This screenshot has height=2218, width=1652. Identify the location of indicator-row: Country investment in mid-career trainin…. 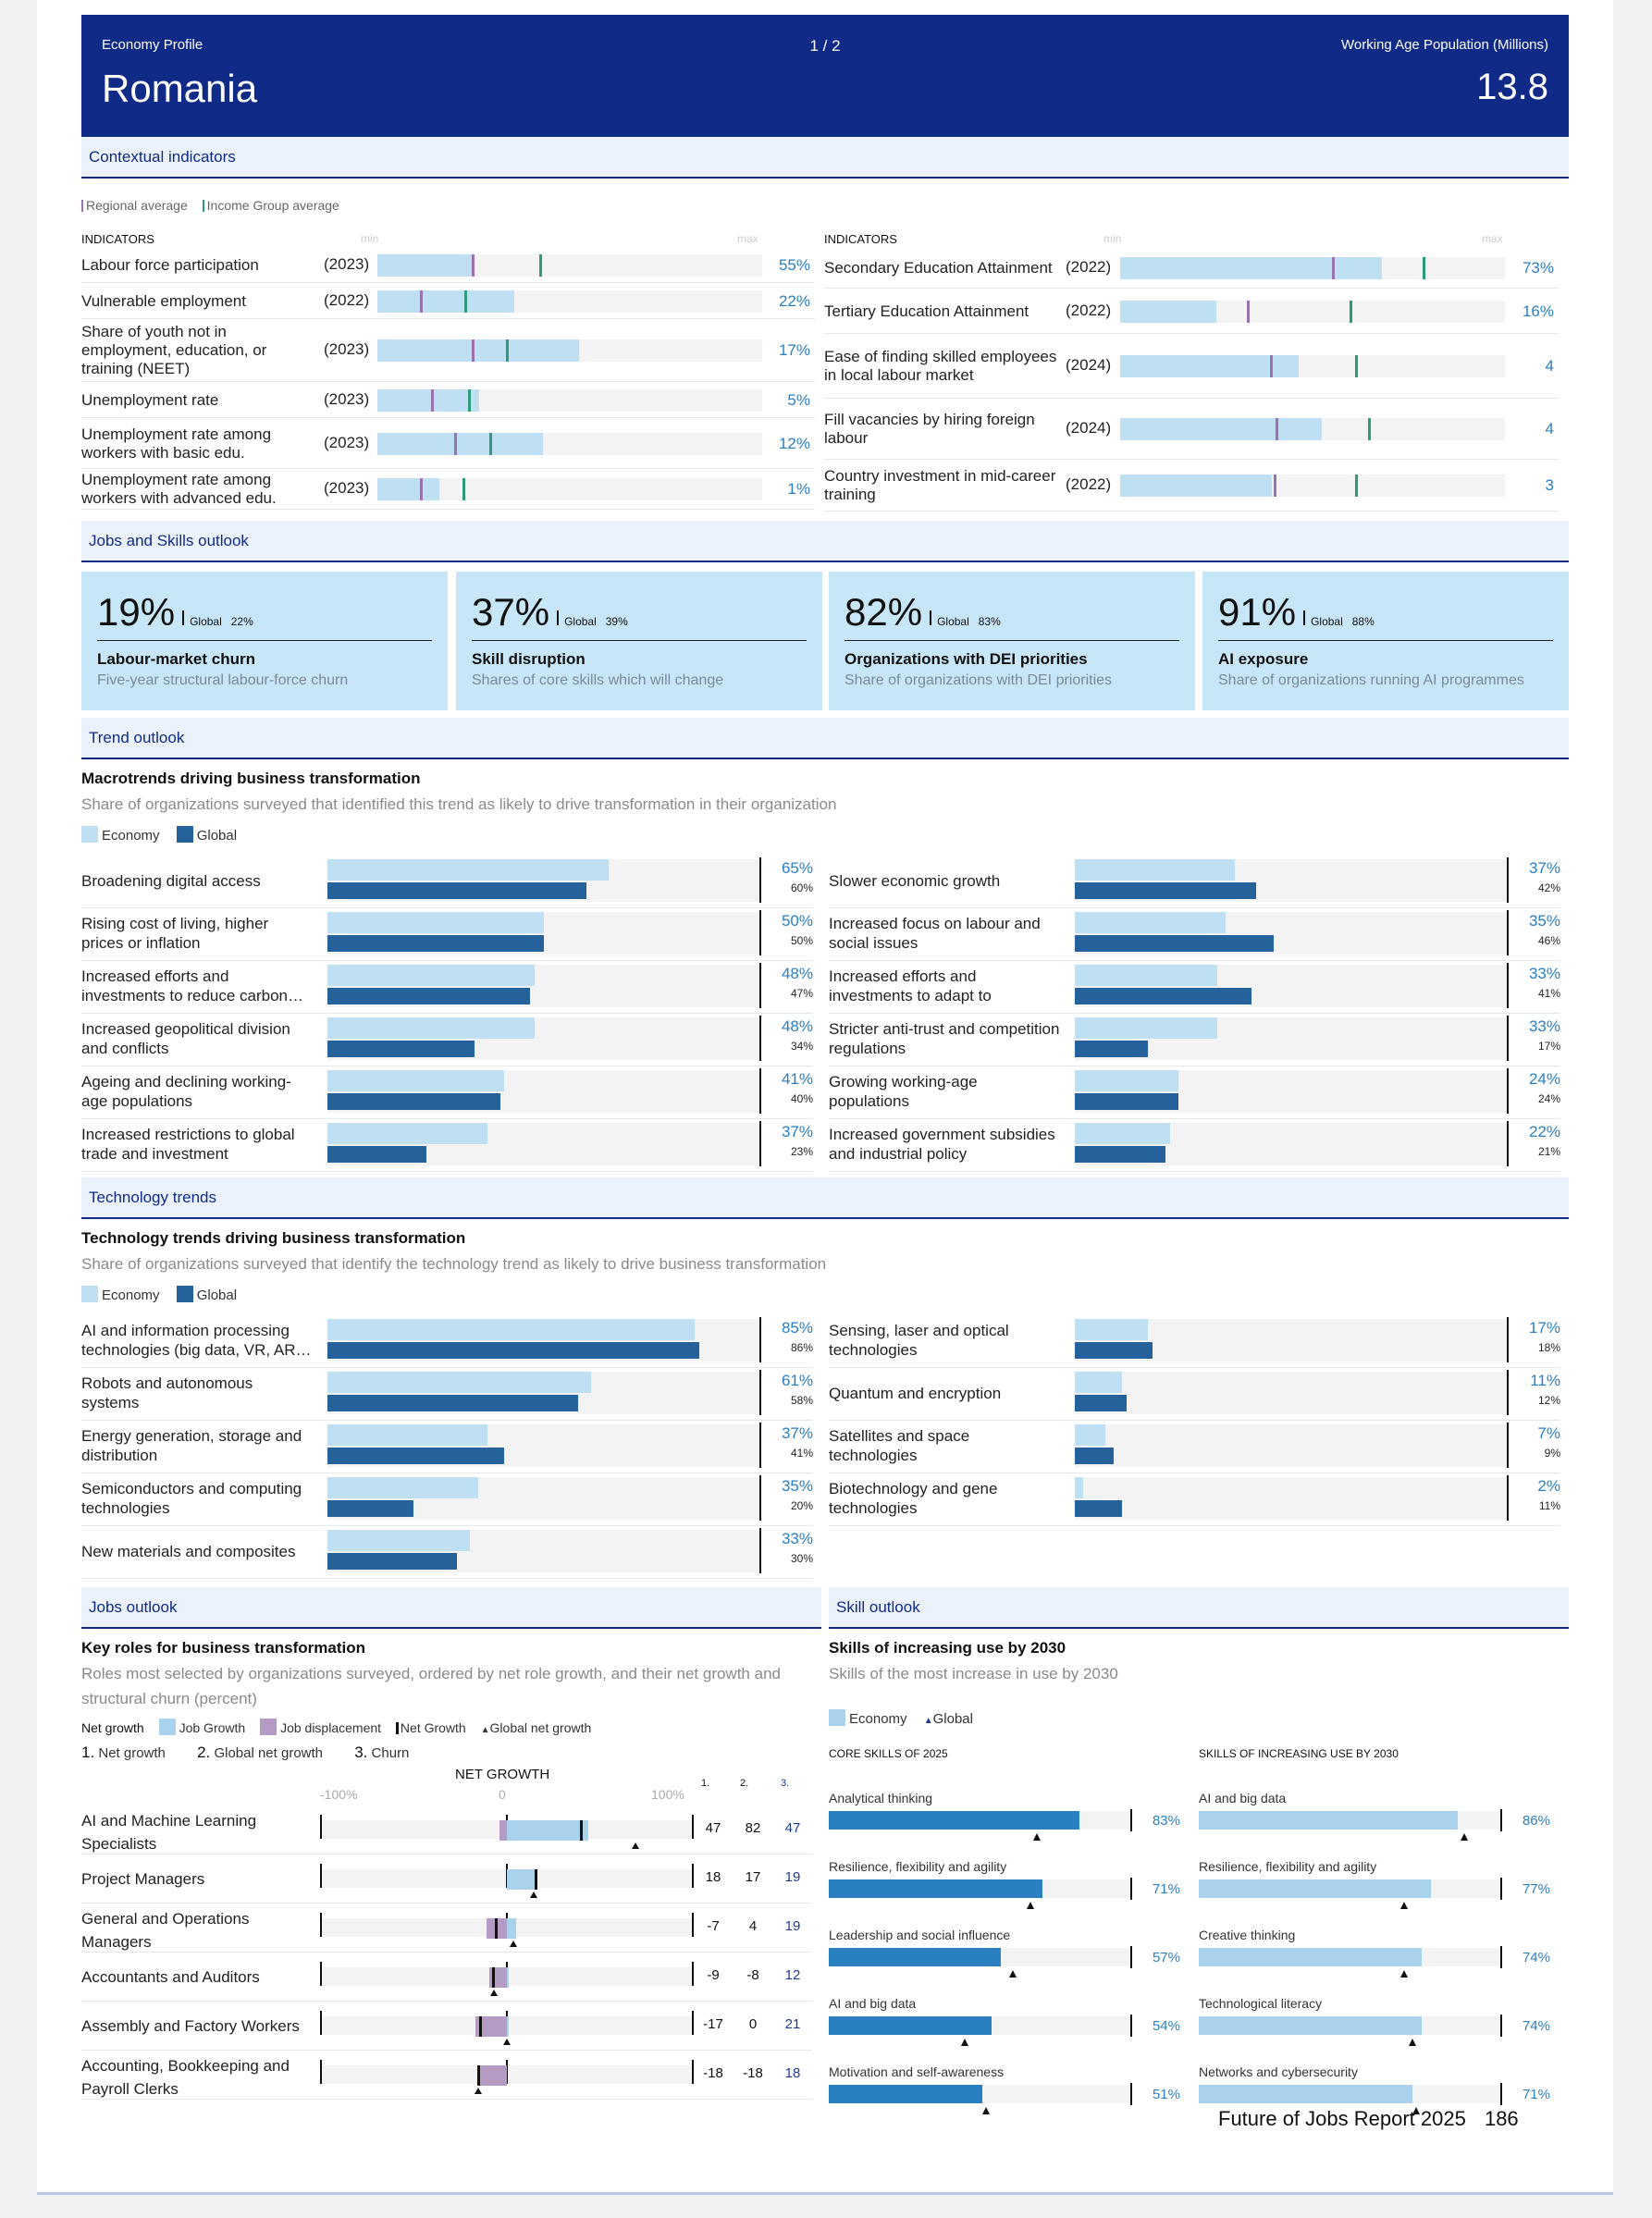
(1191, 485).